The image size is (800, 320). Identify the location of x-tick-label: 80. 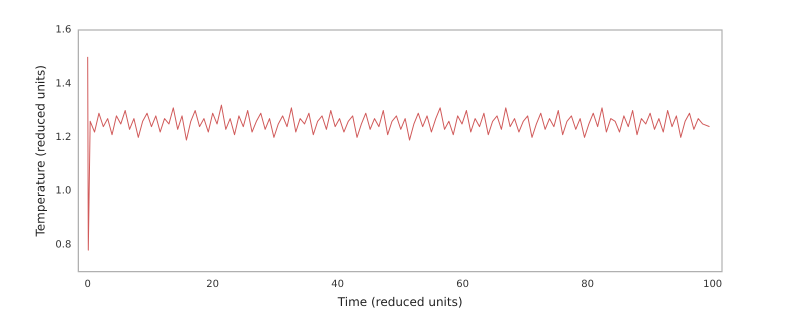
(587, 284).